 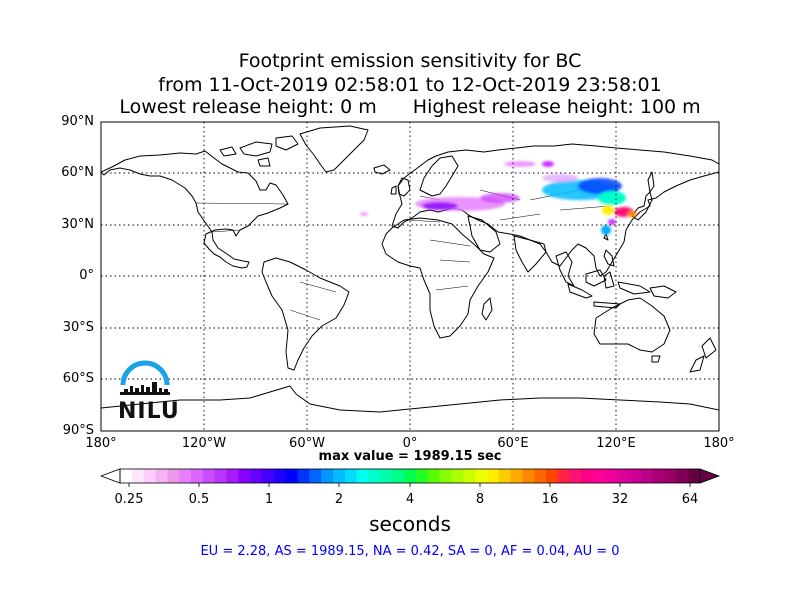 I want to click on british-isles-outline, so click(x=400, y=187).